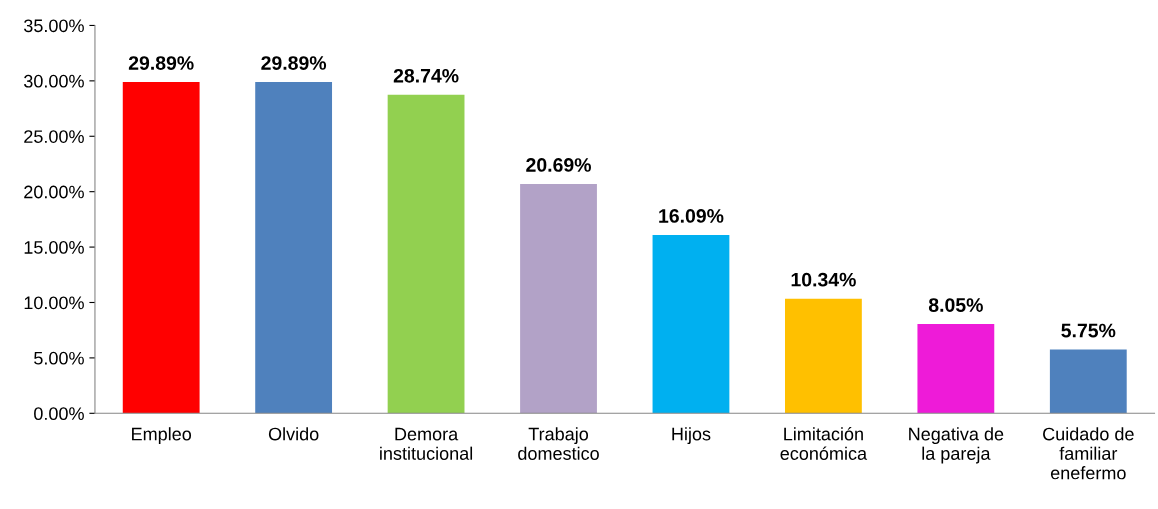 The width and height of the screenshot is (1158, 509). What do you see at coordinates (162, 436) in the screenshot?
I see `x-tick-label: Empleo` at bounding box center [162, 436].